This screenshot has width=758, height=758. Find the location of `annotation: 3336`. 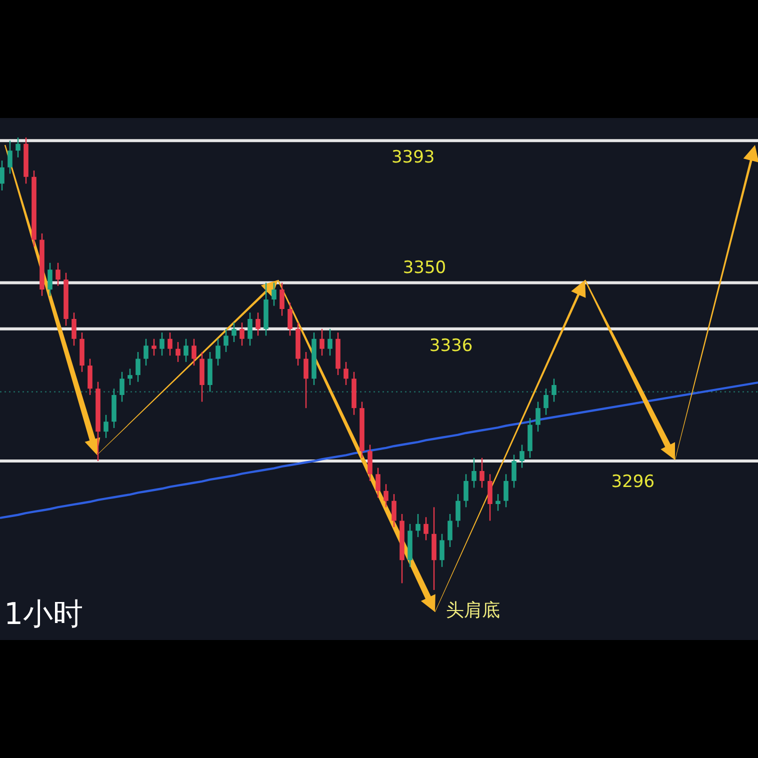

annotation: 3336 is located at coordinates (451, 346).